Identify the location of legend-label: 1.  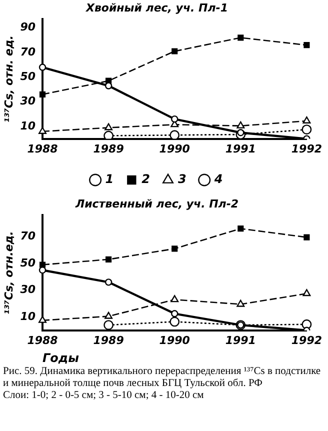
(109, 179).